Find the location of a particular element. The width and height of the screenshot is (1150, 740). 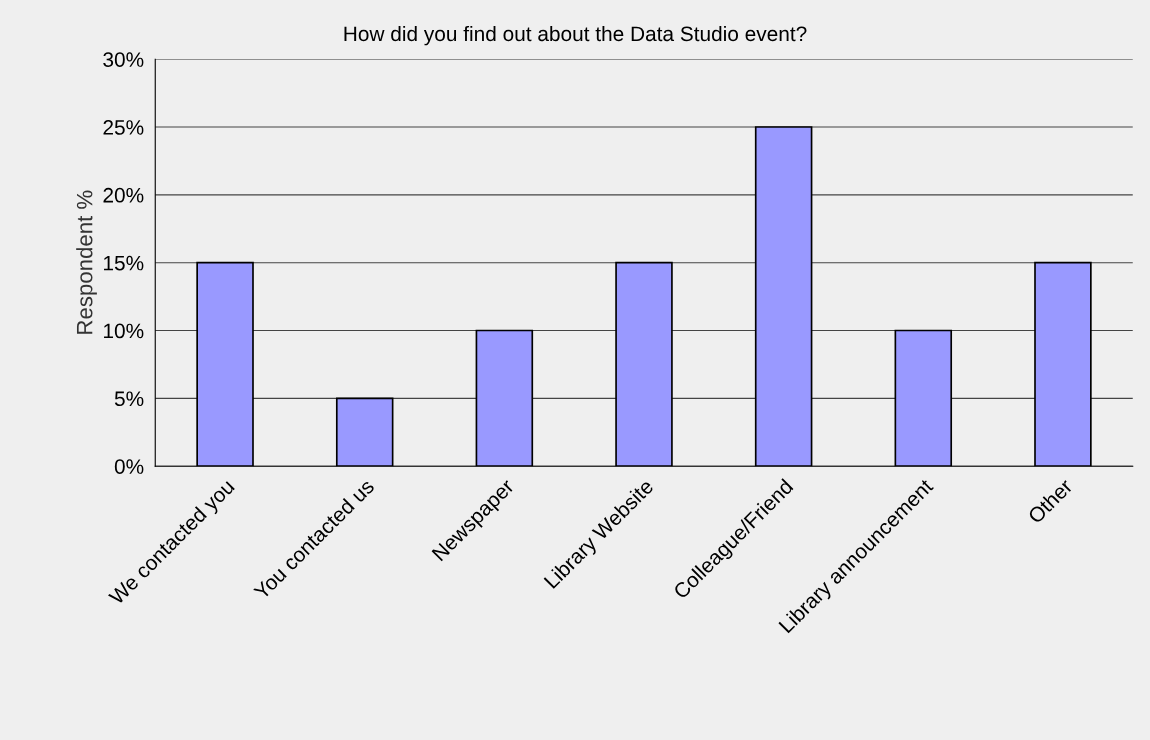

y-tick-label: 25% is located at coordinates (123, 127).